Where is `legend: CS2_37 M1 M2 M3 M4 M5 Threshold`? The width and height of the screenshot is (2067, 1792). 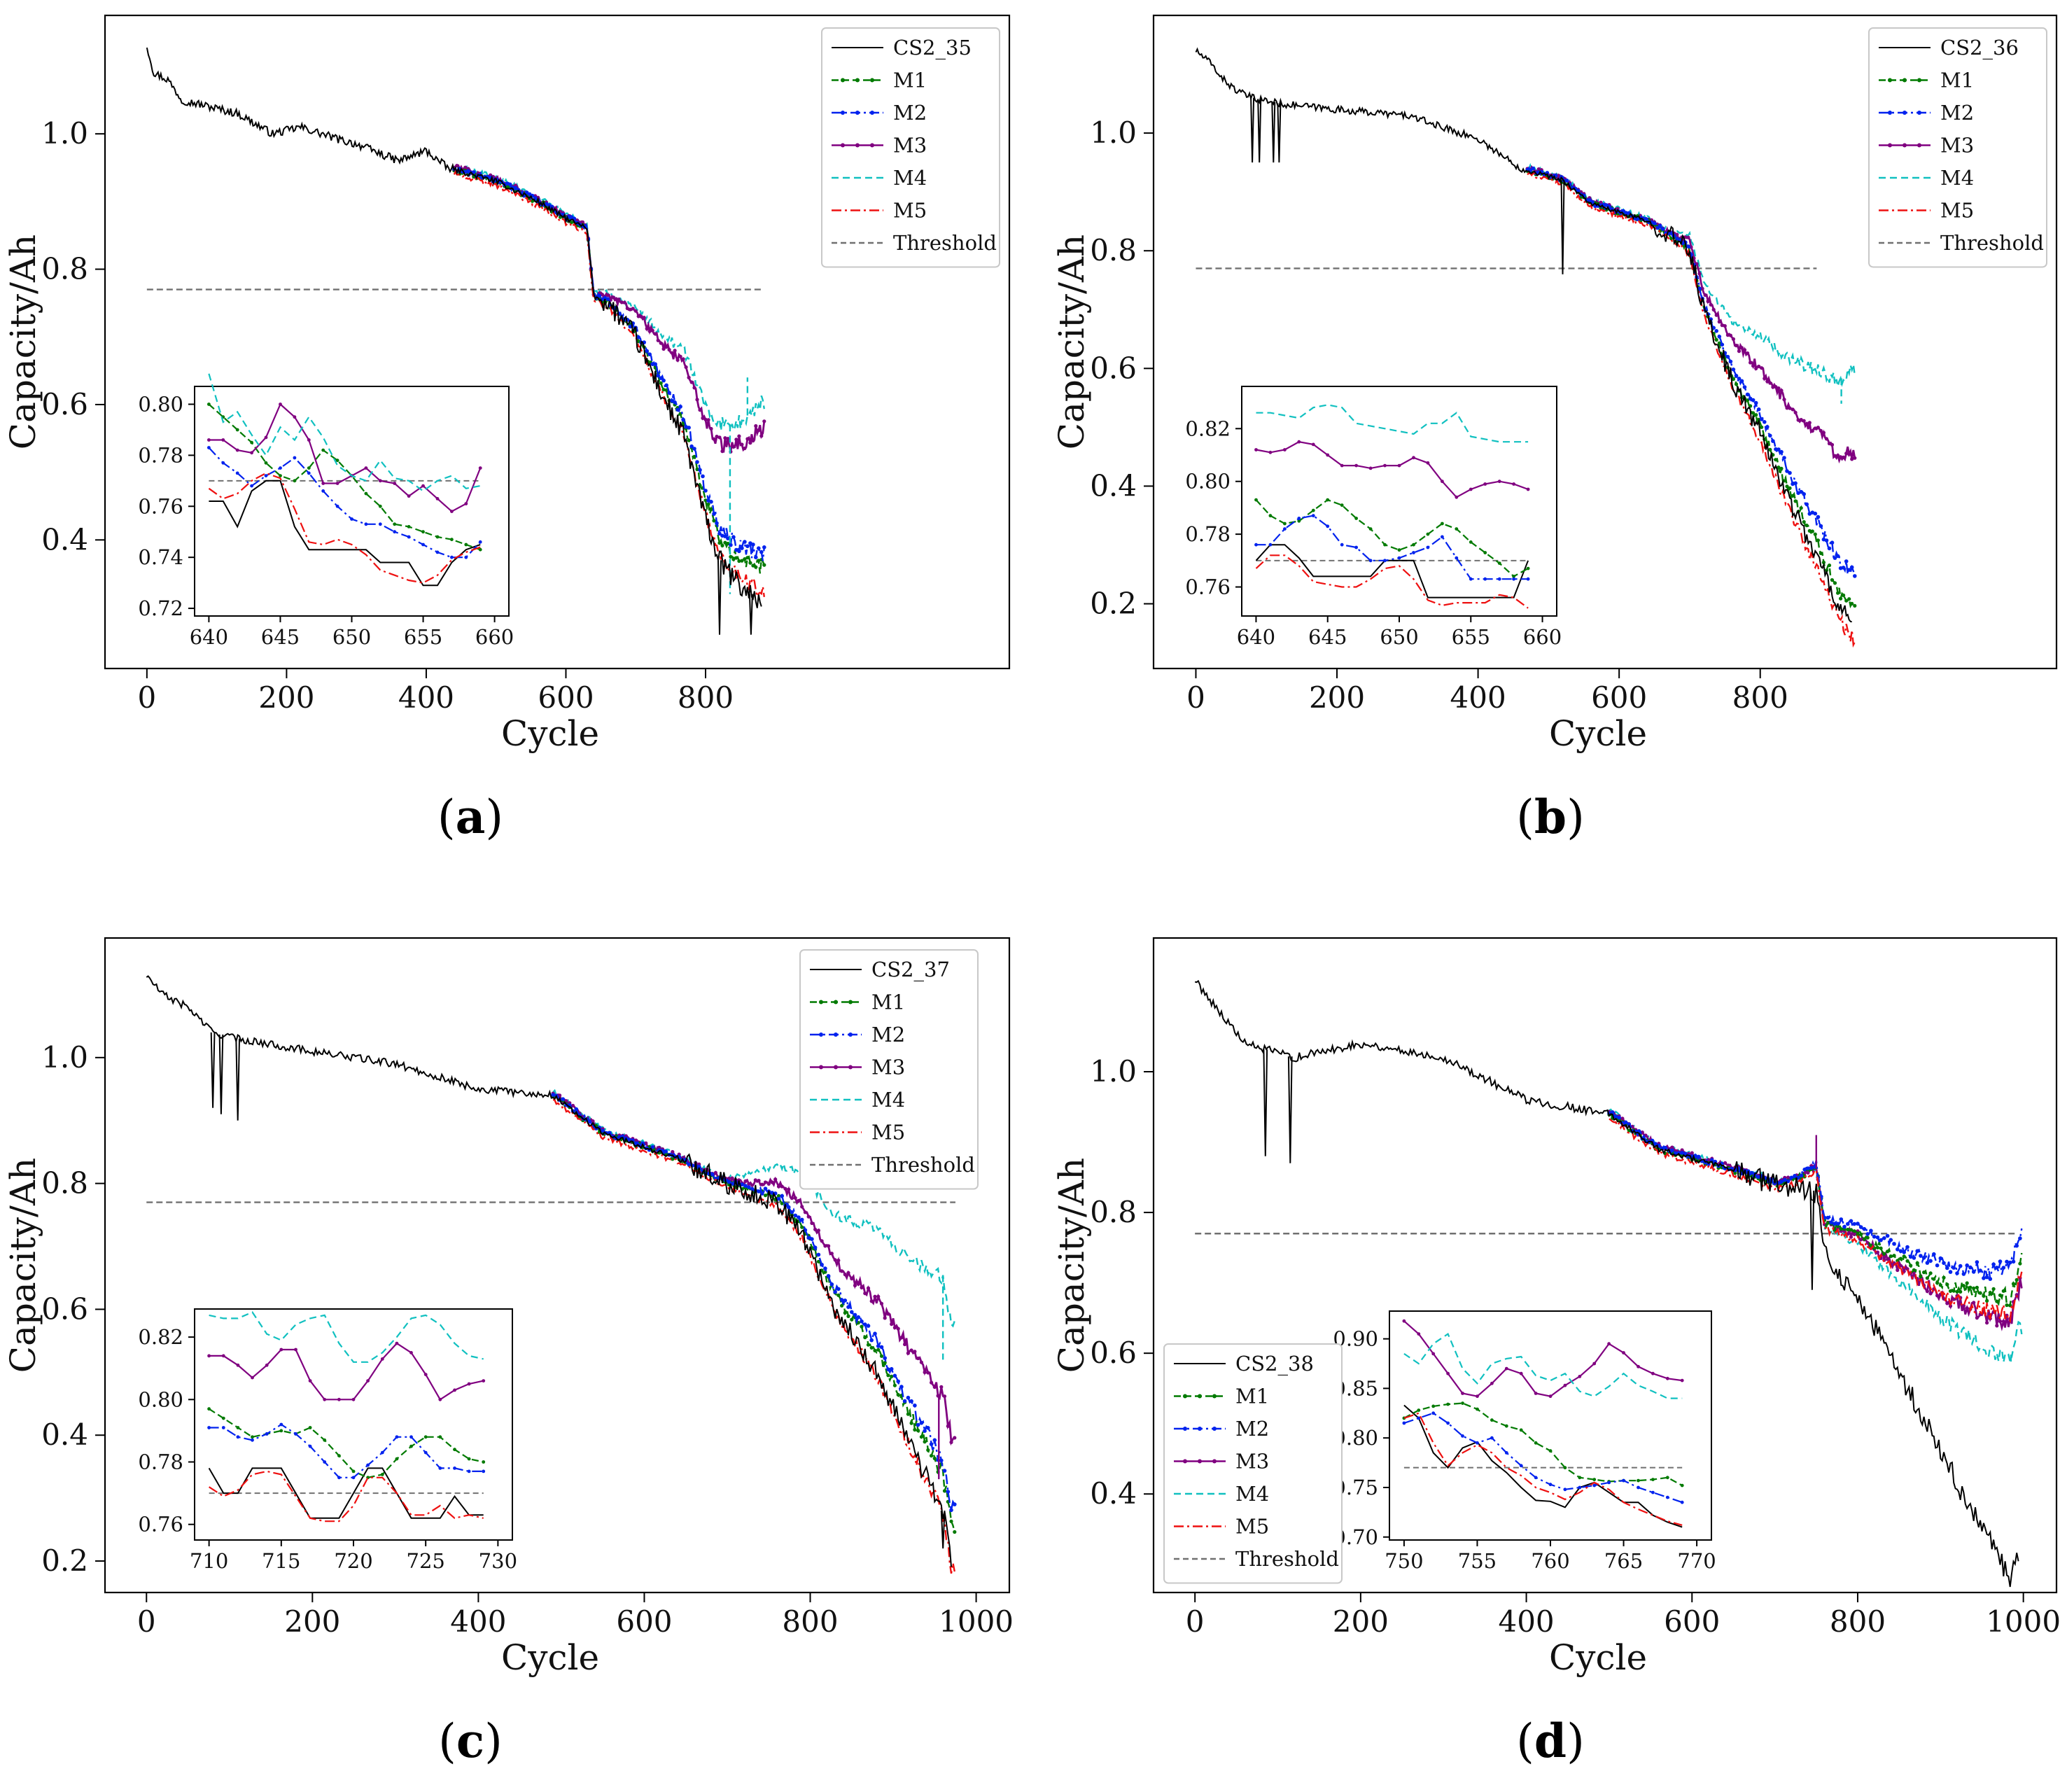 legend: CS2_37 M1 M2 M3 M4 M5 Threshold is located at coordinates (889, 1069).